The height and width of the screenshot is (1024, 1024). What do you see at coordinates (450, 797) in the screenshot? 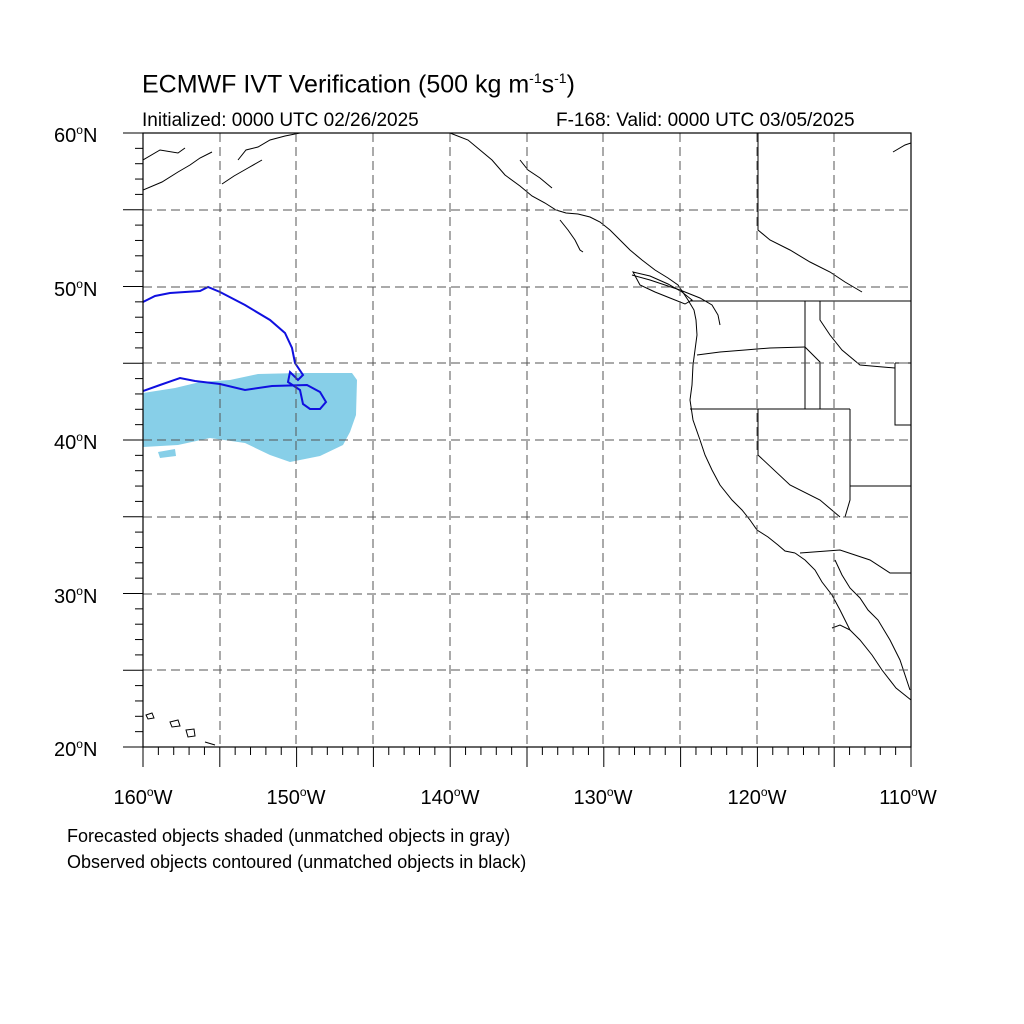
I see `lon-label-140w: 140oW` at bounding box center [450, 797].